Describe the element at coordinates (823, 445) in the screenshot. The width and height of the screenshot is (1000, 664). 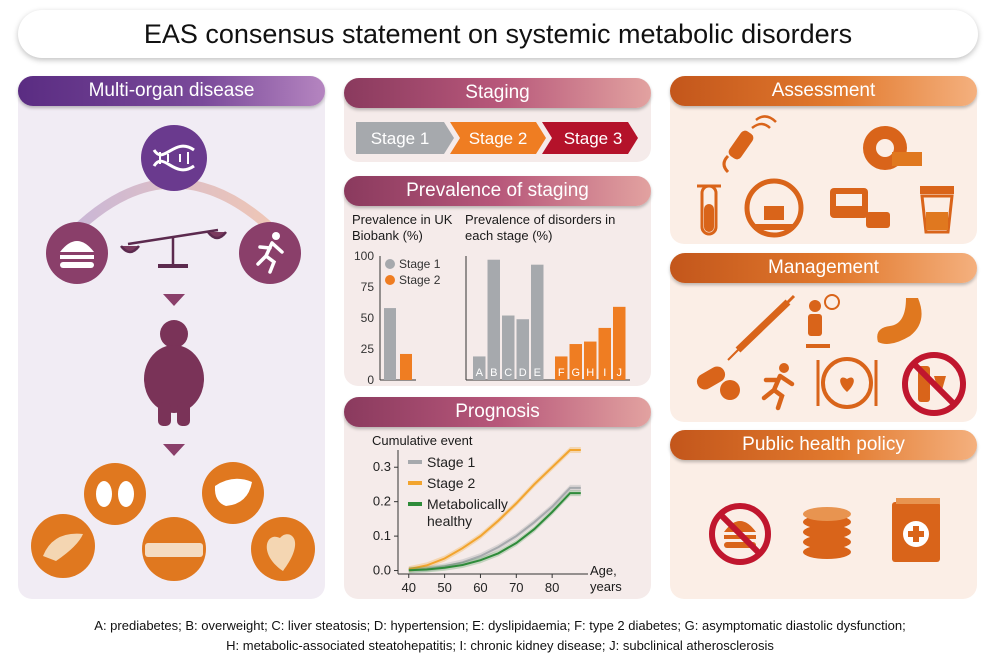
I see `policy-header: Public health policy` at that location.